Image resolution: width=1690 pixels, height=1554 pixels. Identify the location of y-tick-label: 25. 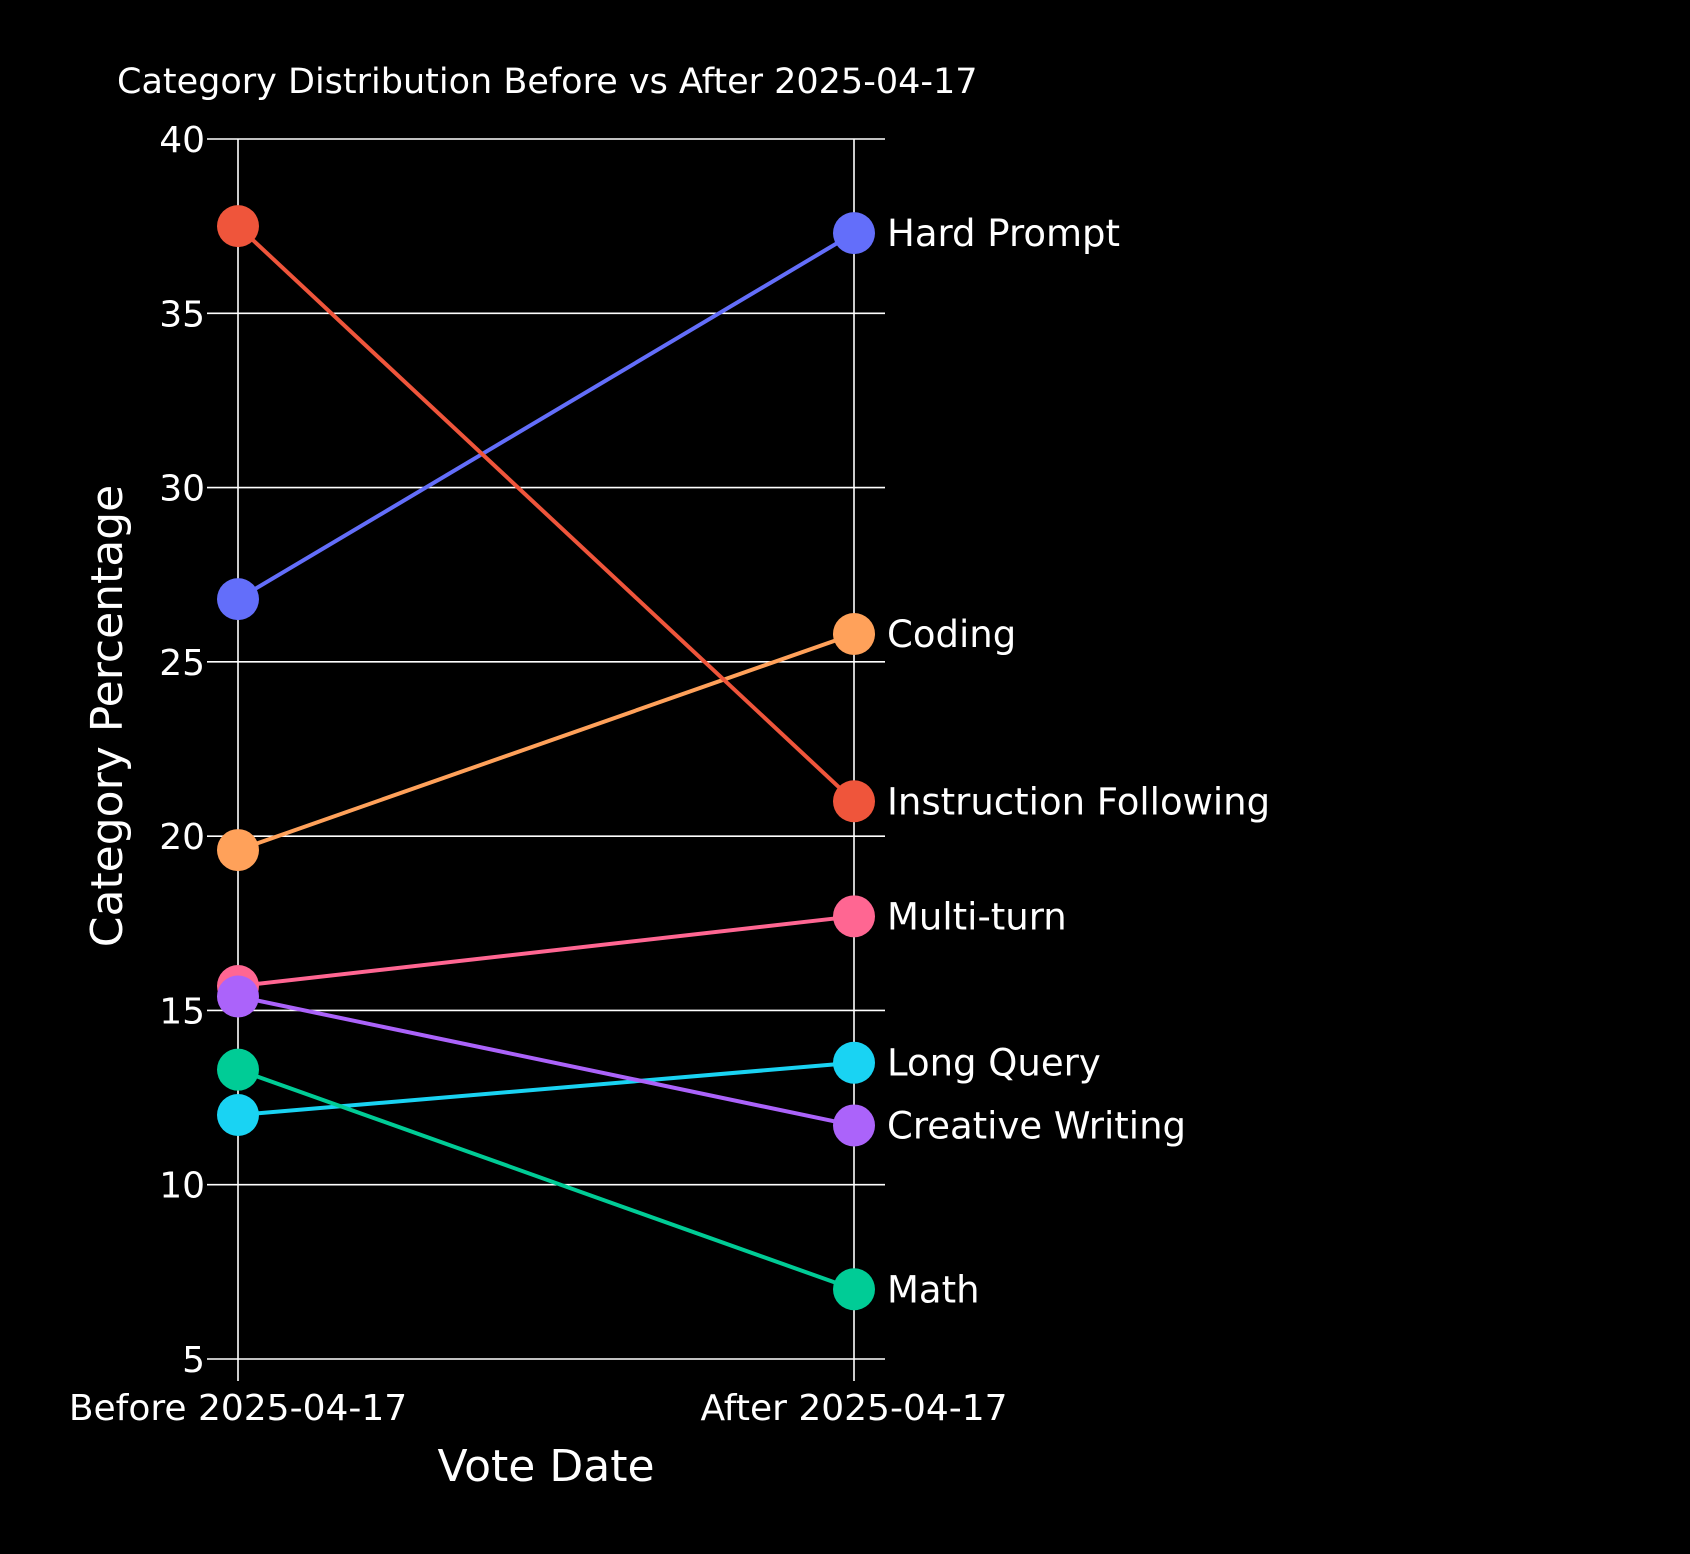
(182, 663).